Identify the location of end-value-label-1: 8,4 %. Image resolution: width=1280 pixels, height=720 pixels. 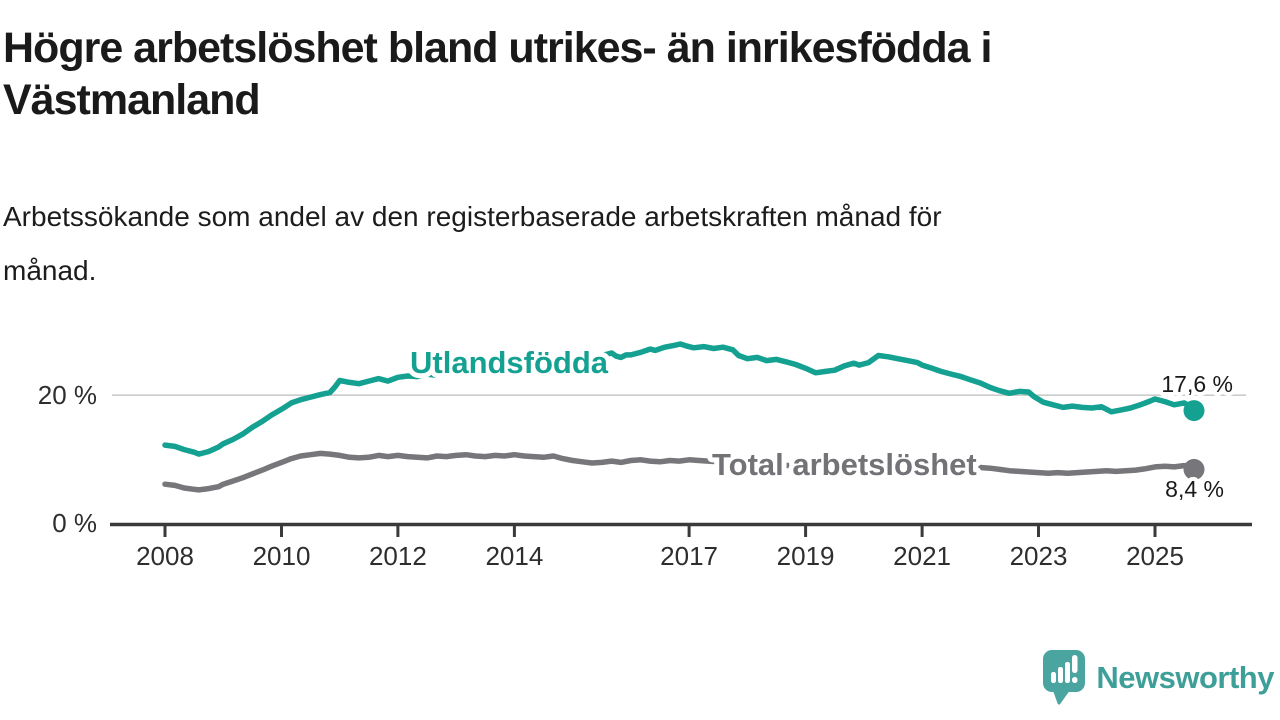
(1194, 489).